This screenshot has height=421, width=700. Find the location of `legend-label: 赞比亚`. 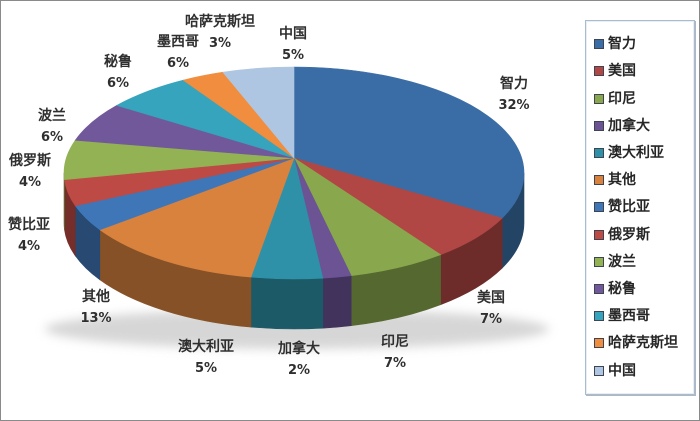

legend-label: 赞比亚 is located at coordinates (629, 207).